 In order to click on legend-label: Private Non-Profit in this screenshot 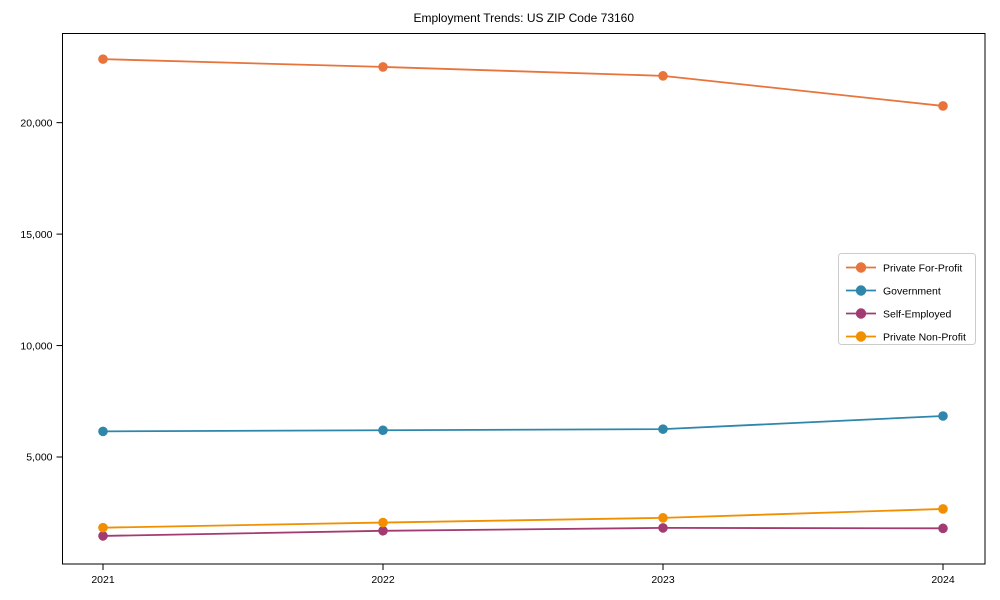, I will do `click(924, 337)`.